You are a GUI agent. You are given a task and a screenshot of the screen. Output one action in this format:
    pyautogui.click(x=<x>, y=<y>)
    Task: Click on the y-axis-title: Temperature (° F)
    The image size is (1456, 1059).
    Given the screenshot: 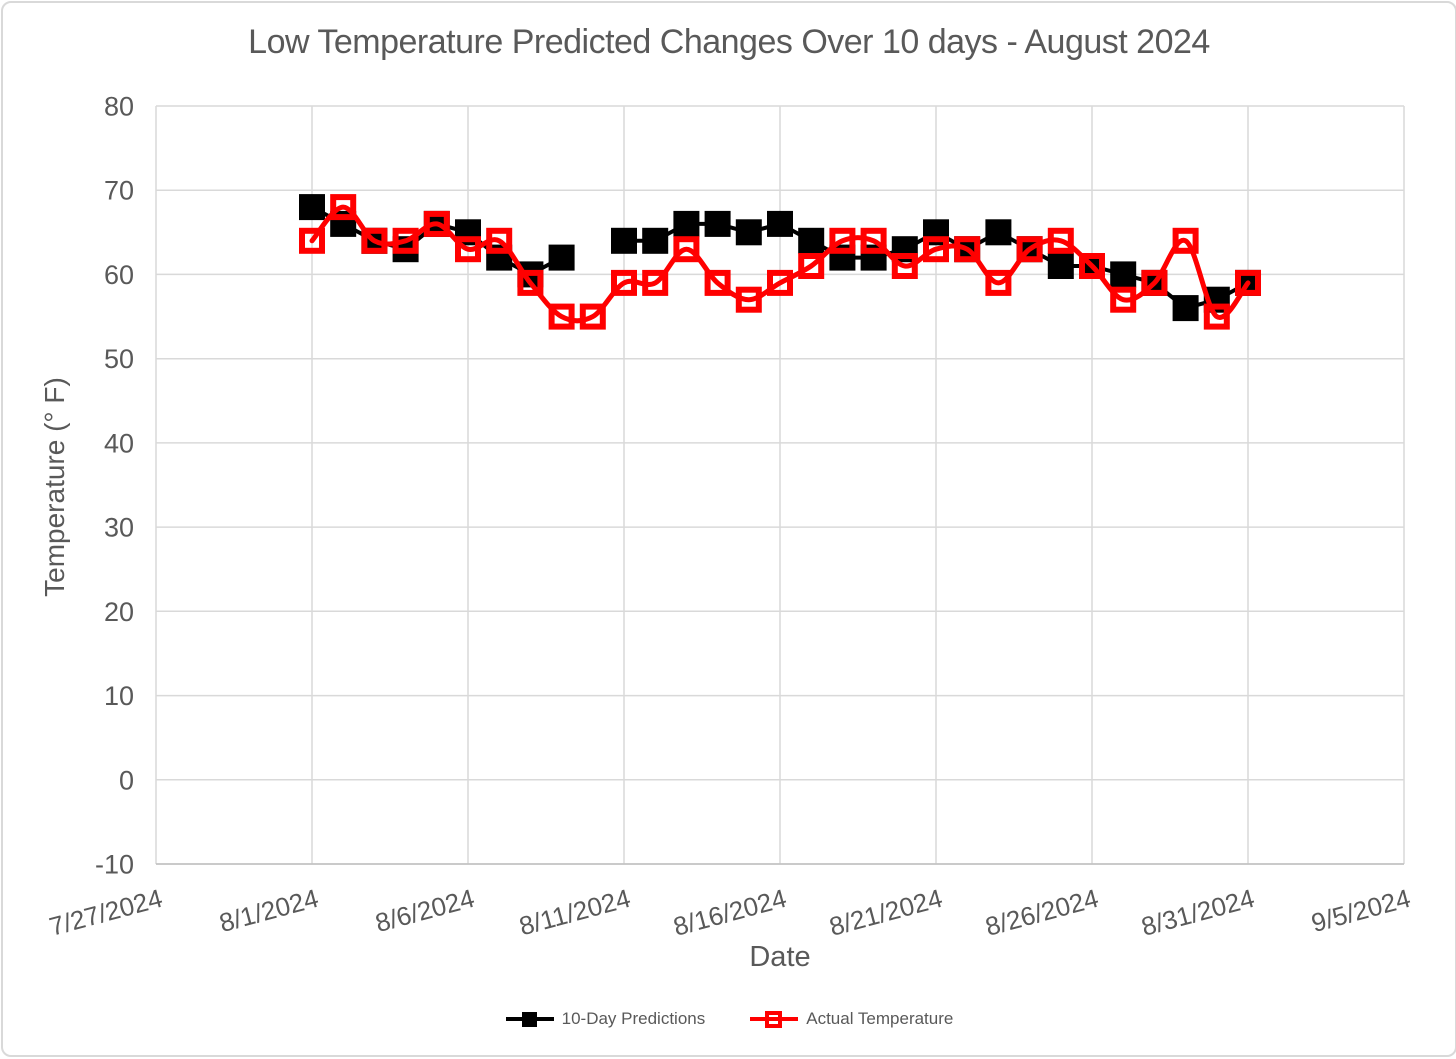 What is the action you would take?
    pyautogui.click(x=54, y=487)
    